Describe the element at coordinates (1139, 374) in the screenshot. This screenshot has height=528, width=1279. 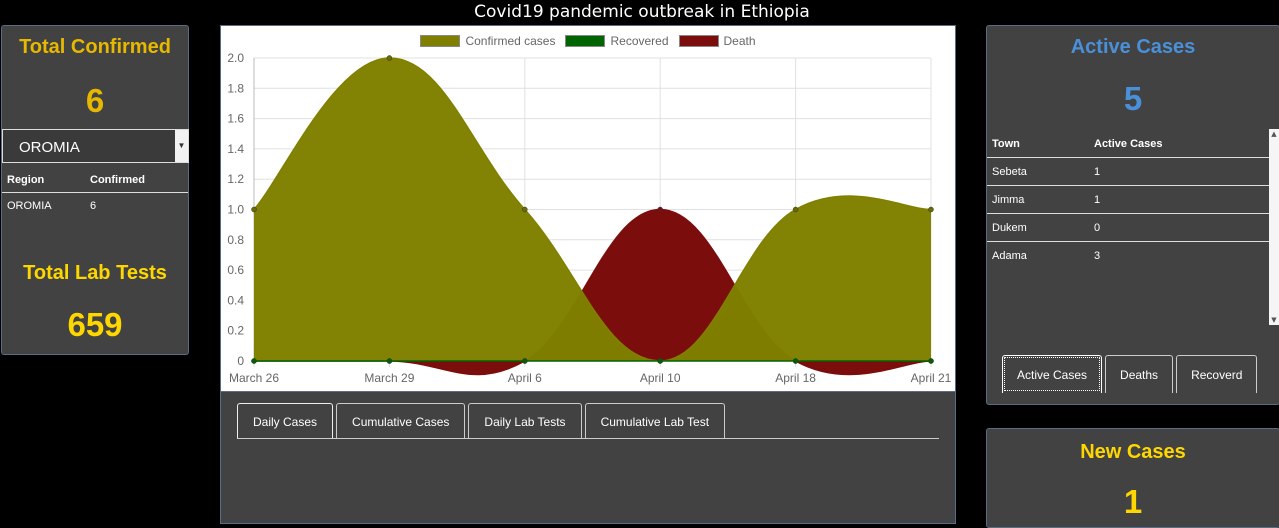
I see `tab-deaths: Deaths` at that location.